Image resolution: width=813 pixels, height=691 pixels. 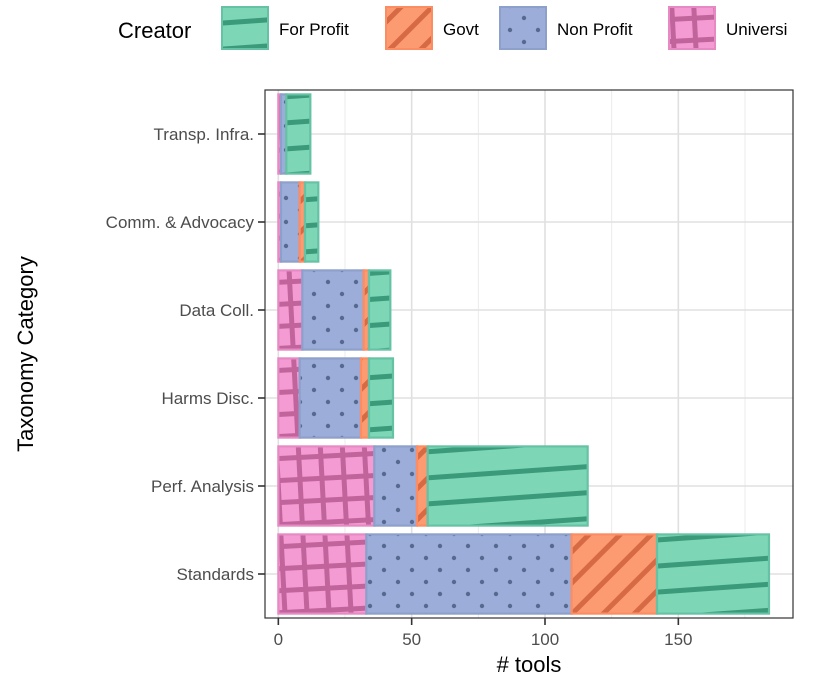 What do you see at coordinates (216, 310) in the screenshot?
I see `y-tick-label: Data Coll.` at bounding box center [216, 310].